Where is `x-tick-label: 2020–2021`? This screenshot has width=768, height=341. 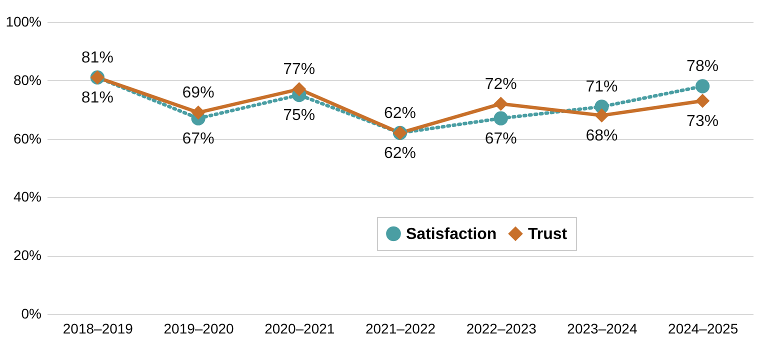
x-tick-label: 2020–2021 is located at coordinates (299, 328).